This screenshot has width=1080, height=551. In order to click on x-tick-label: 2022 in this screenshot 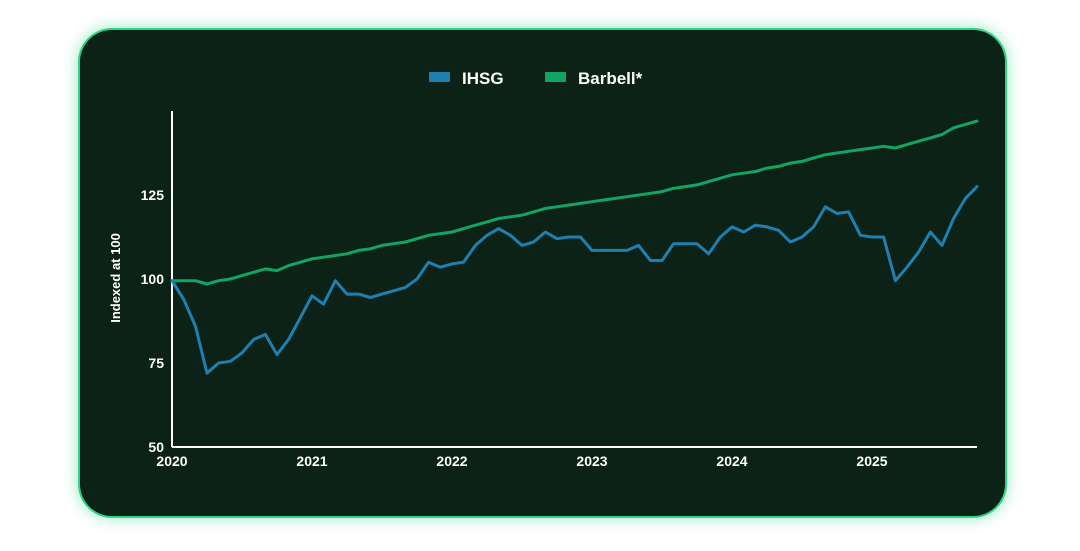, I will do `click(451, 461)`.